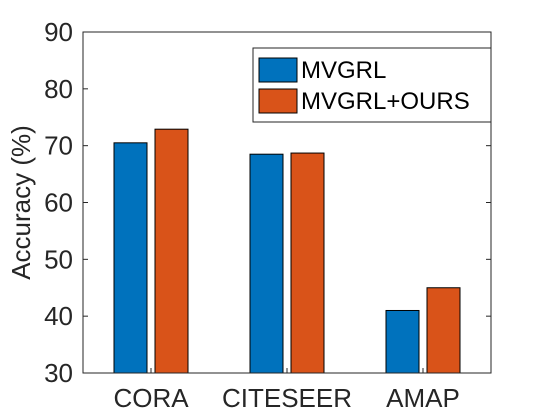 This screenshot has width=560, height=420. I want to click on bar-cora-mvgrl-ours, so click(171, 251).